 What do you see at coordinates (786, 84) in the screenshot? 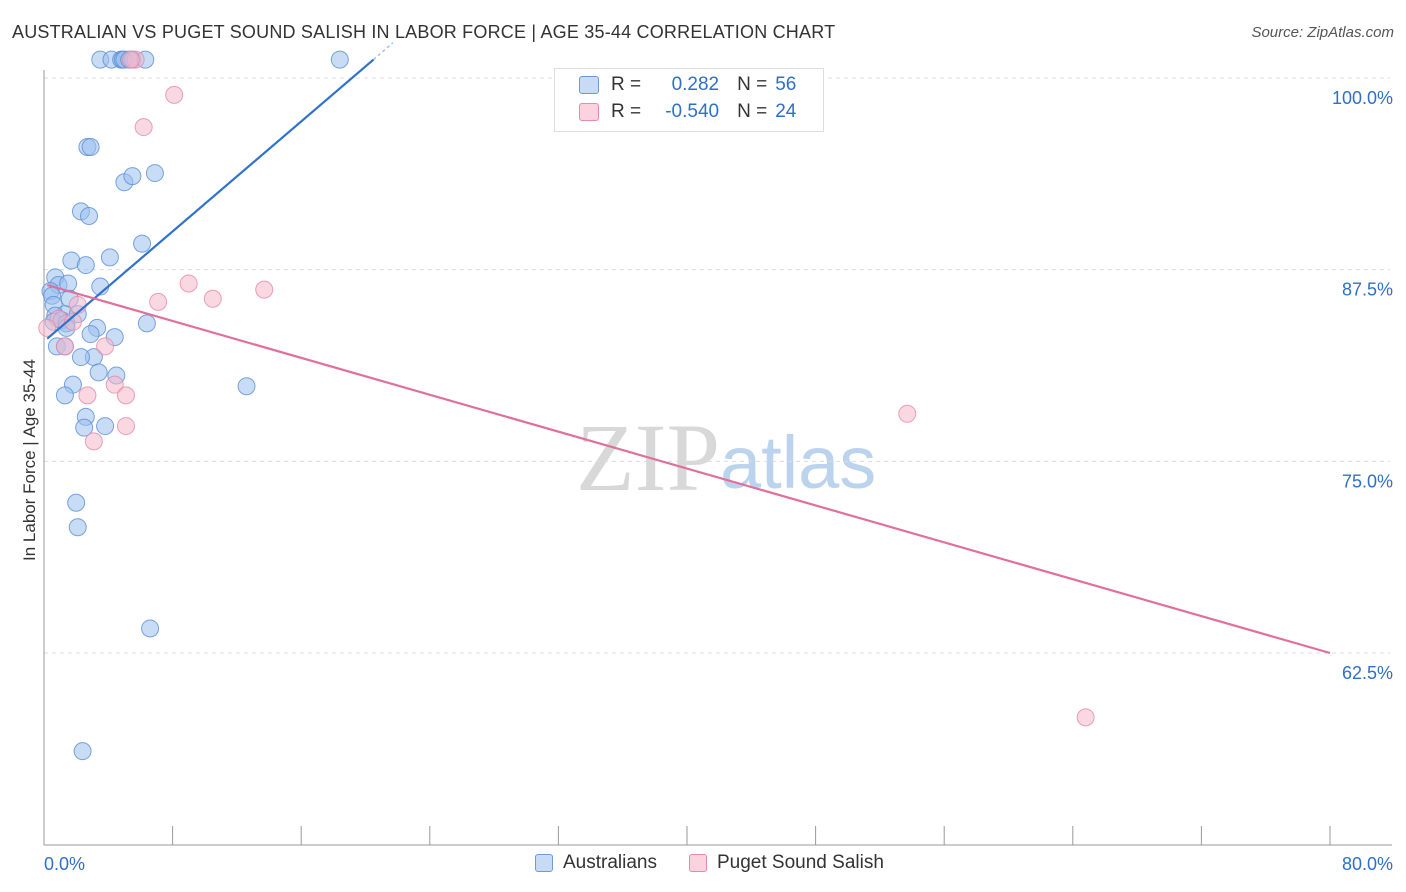
I see `legend-n-value: 56` at bounding box center [786, 84].